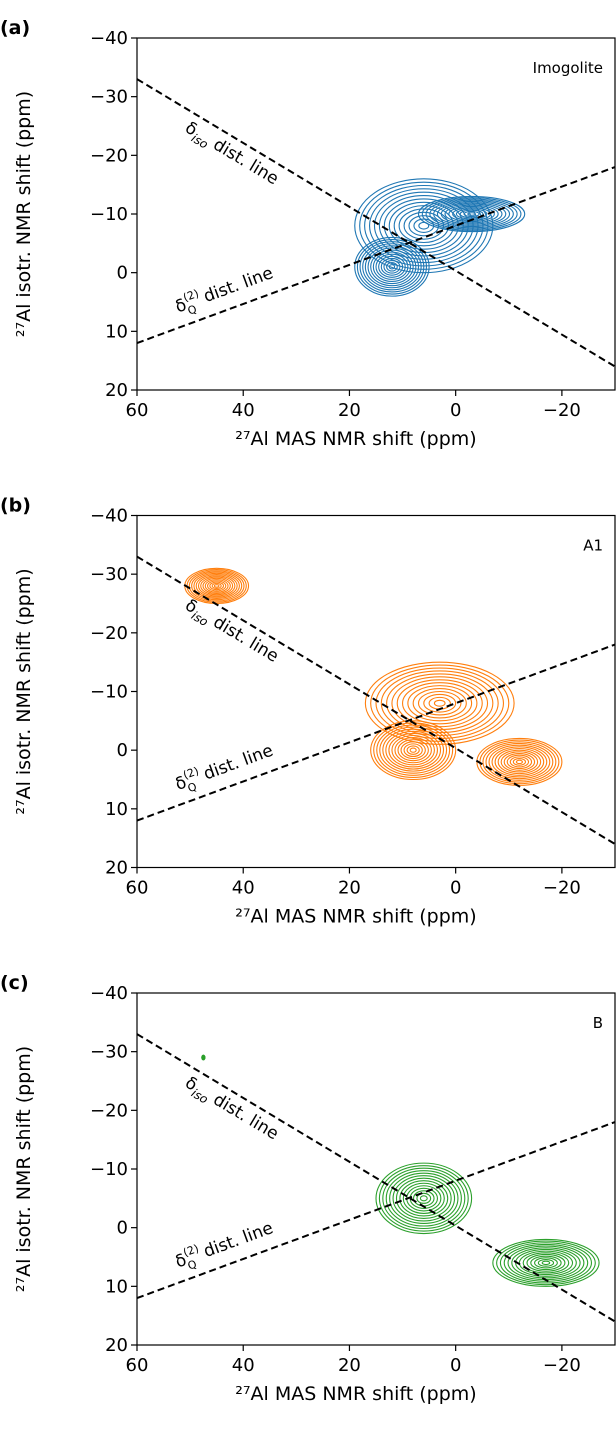  What do you see at coordinates (593, 546) in the screenshot?
I see `annotation: A1` at bounding box center [593, 546].